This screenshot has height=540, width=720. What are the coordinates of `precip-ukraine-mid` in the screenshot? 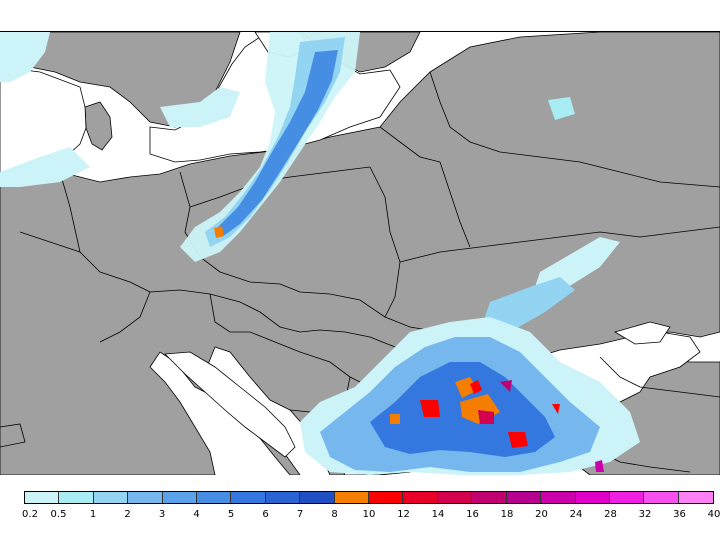 It's located at (527, 304).